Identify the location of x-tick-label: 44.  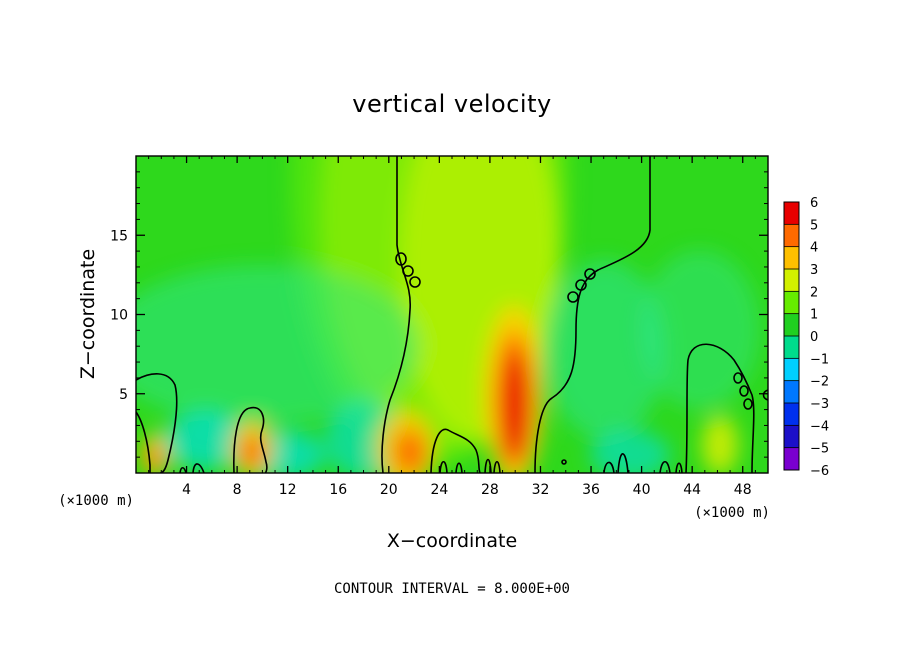
(692, 490).